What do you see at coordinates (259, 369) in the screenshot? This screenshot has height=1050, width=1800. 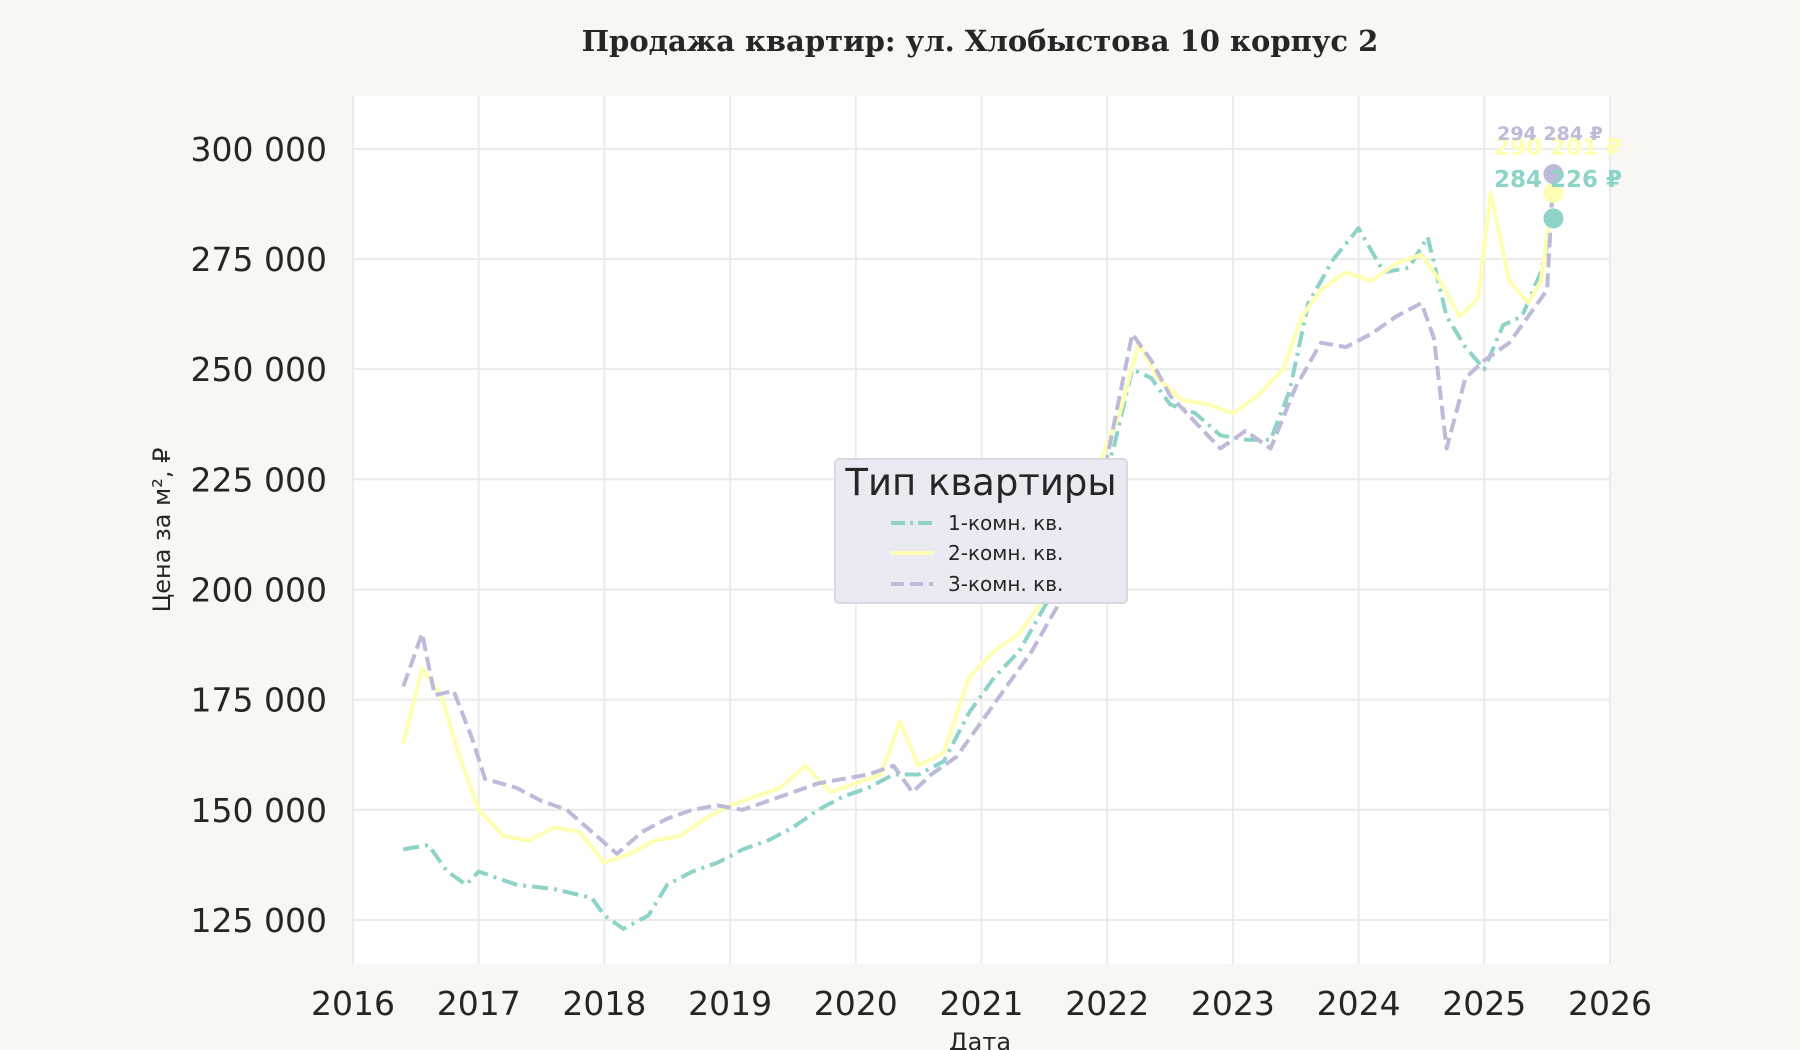 I see `y-tick-label: 250 000` at bounding box center [259, 369].